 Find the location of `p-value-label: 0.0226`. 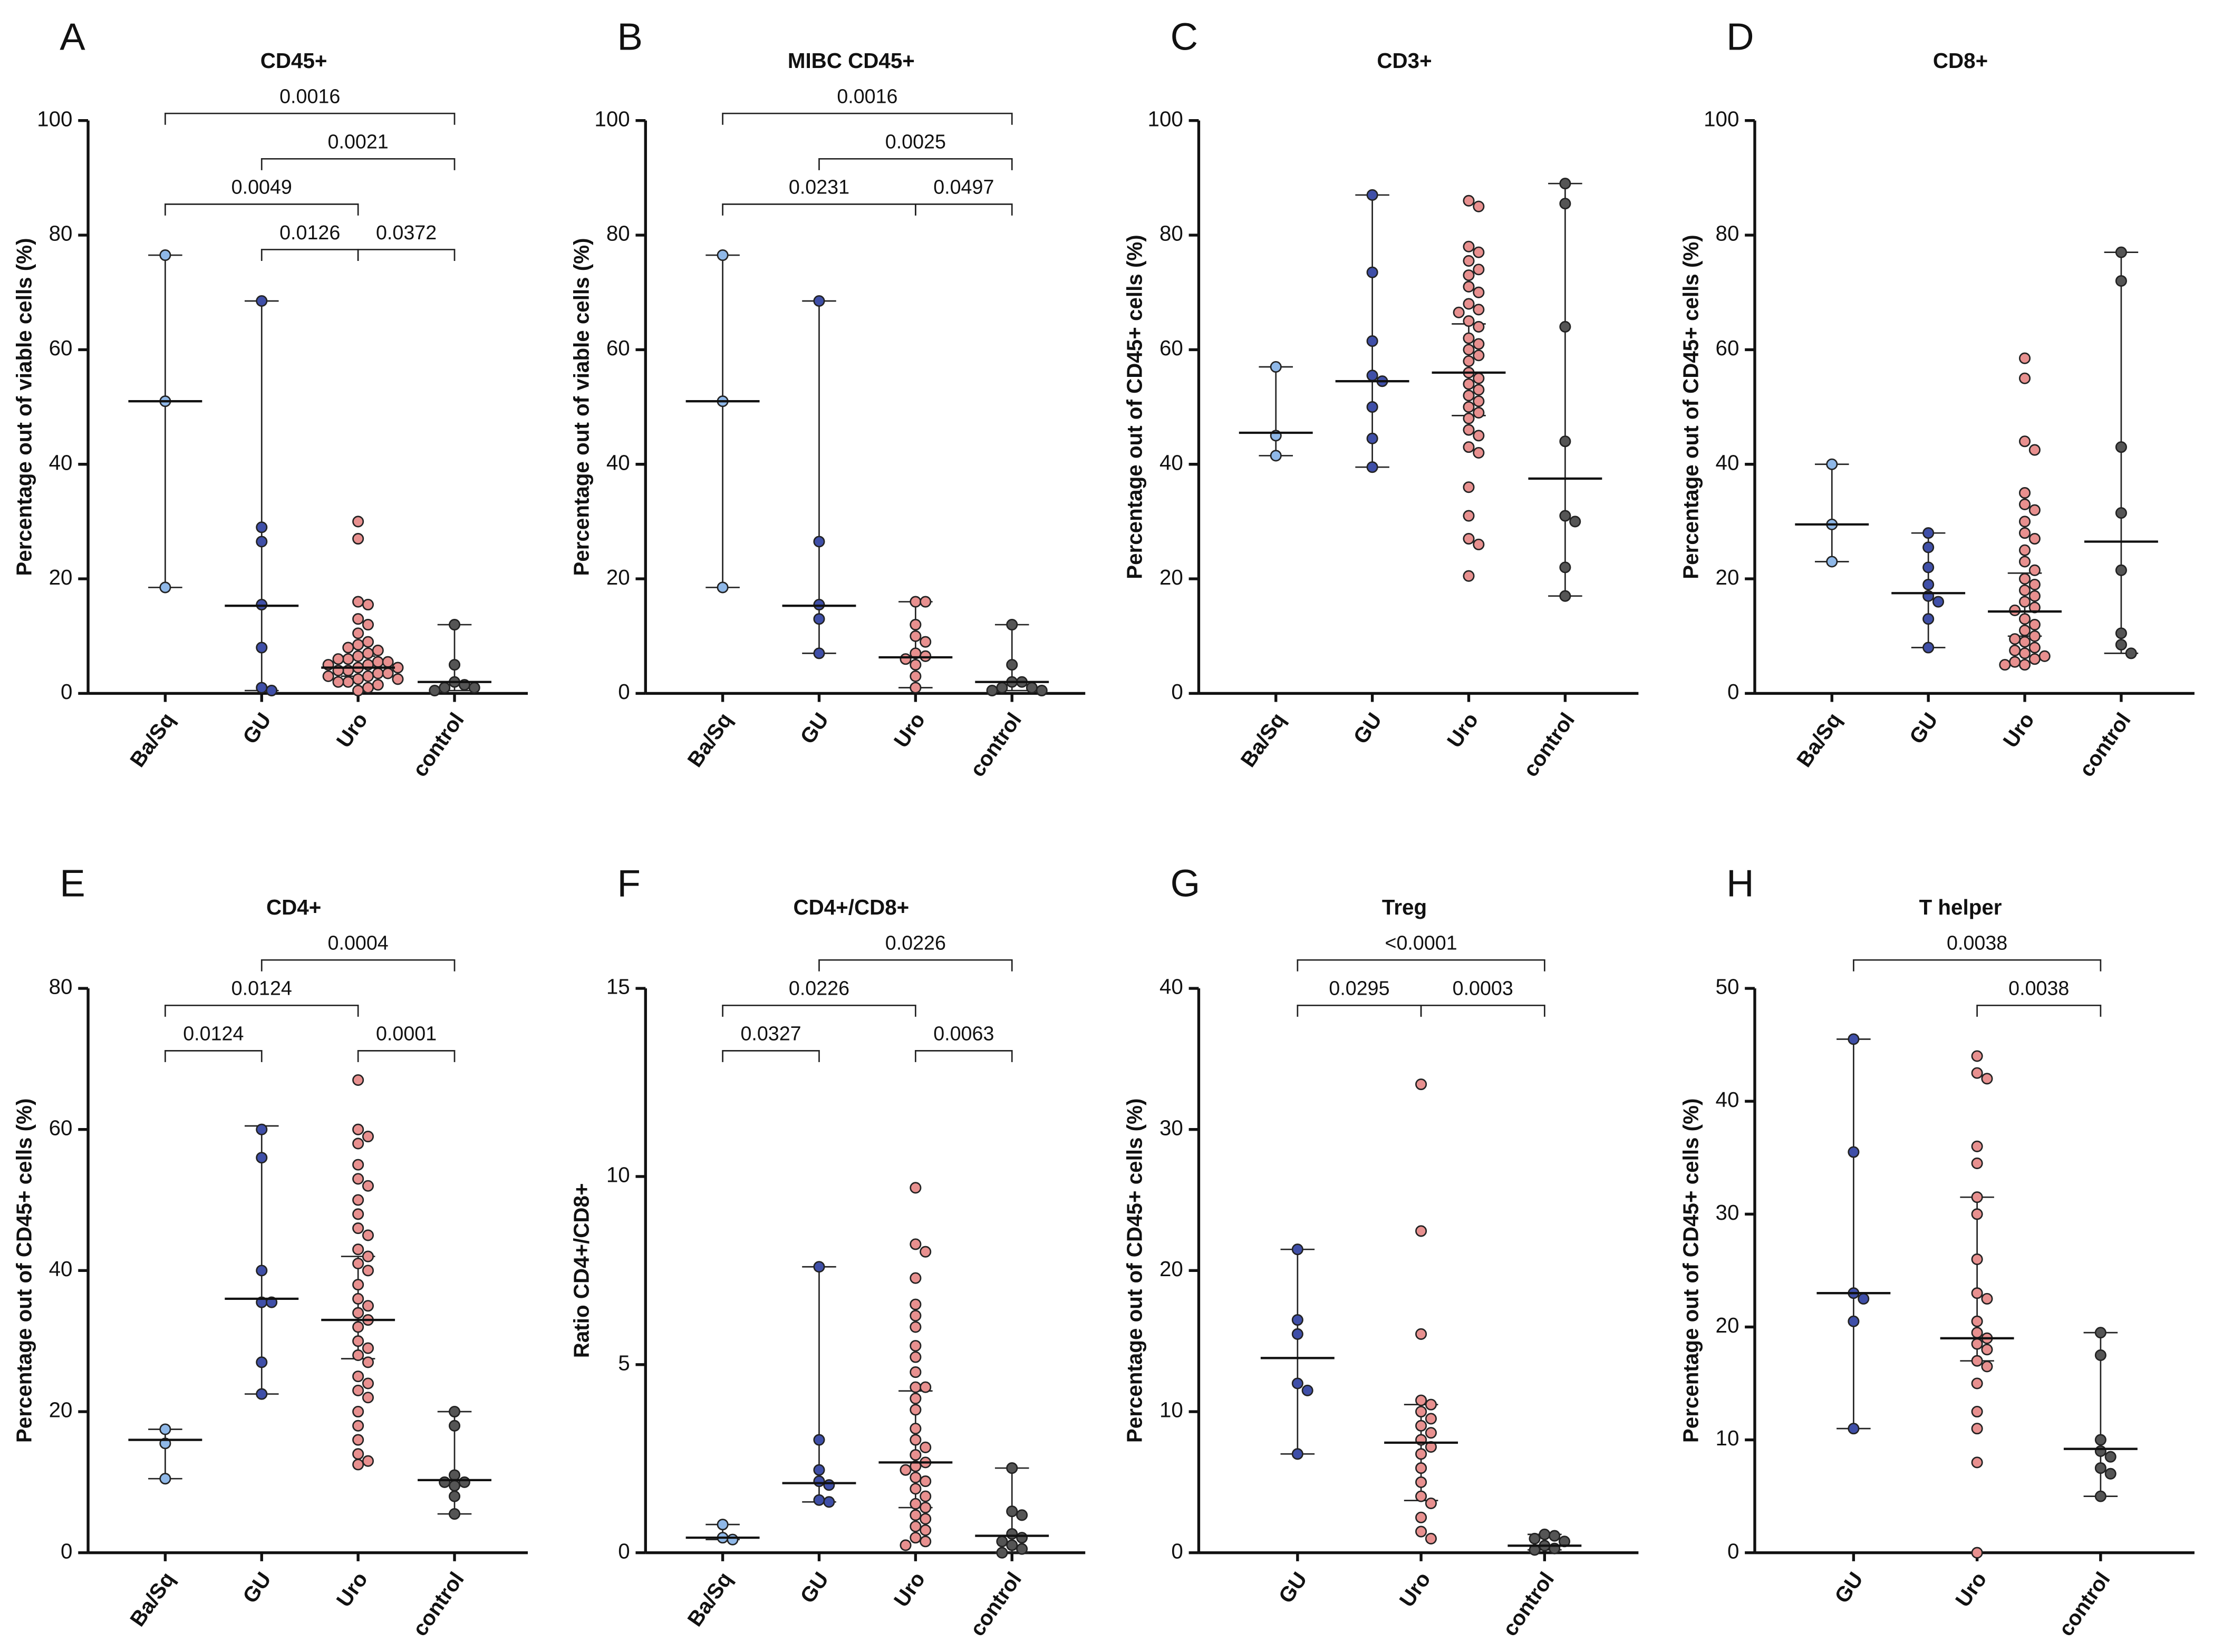

p-value-label: 0.0226 is located at coordinates (819, 988).